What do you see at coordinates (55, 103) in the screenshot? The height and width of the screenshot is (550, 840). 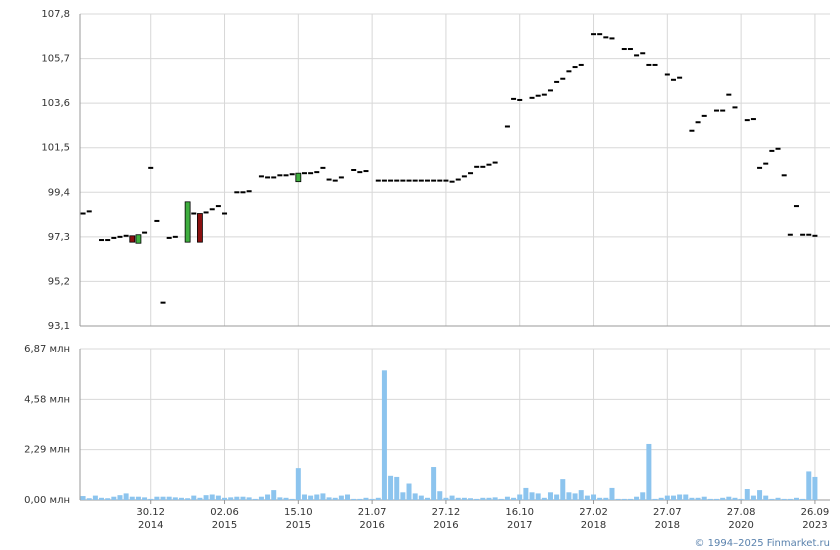 I see `y-tick-label: 103,6` at bounding box center [55, 103].